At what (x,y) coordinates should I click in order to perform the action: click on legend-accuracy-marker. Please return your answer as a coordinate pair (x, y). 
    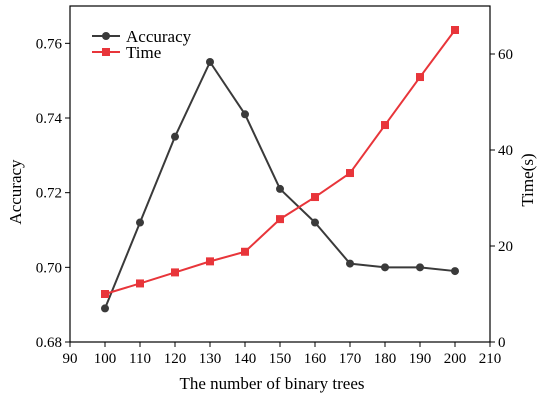
    Looking at the image, I should click on (106, 36).